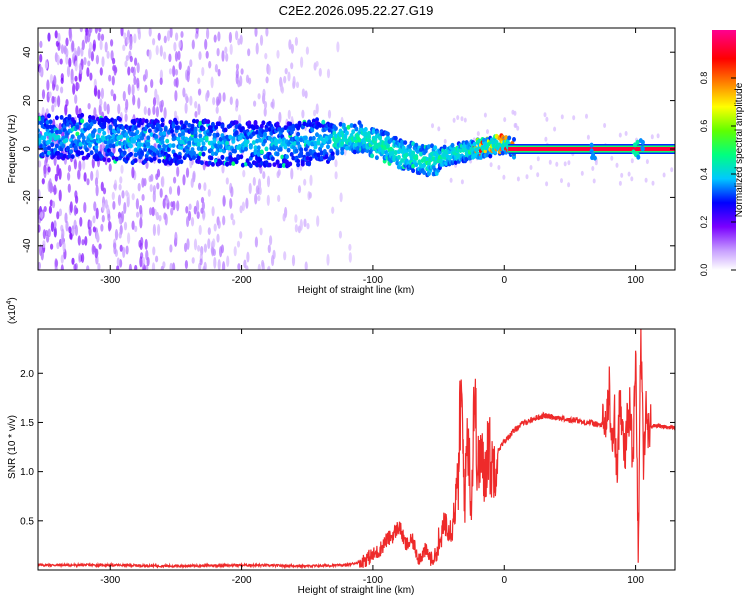 The width and height of the screenshot is (750, 600). What do you see at coordinates (242, 280) in the screenshot?
I see `spectrogram-xtick-label: -200` at bounding box center [242, 280].